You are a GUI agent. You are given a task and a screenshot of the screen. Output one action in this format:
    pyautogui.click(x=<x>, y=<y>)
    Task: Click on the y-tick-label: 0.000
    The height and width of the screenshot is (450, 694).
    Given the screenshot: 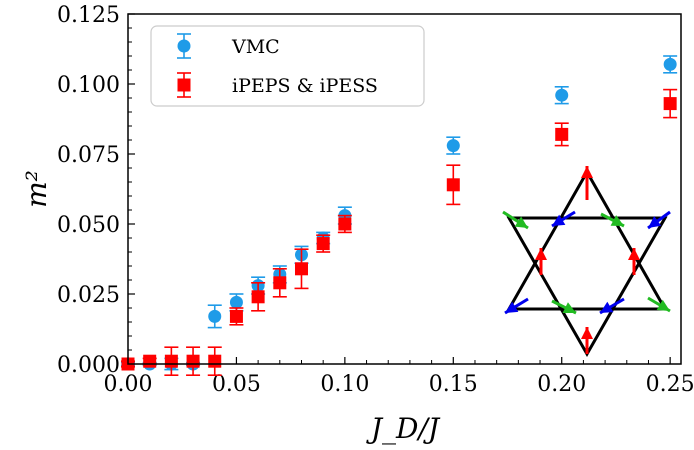 What is the action you would take?
    pyautogui.click(x=88, y=365)
    